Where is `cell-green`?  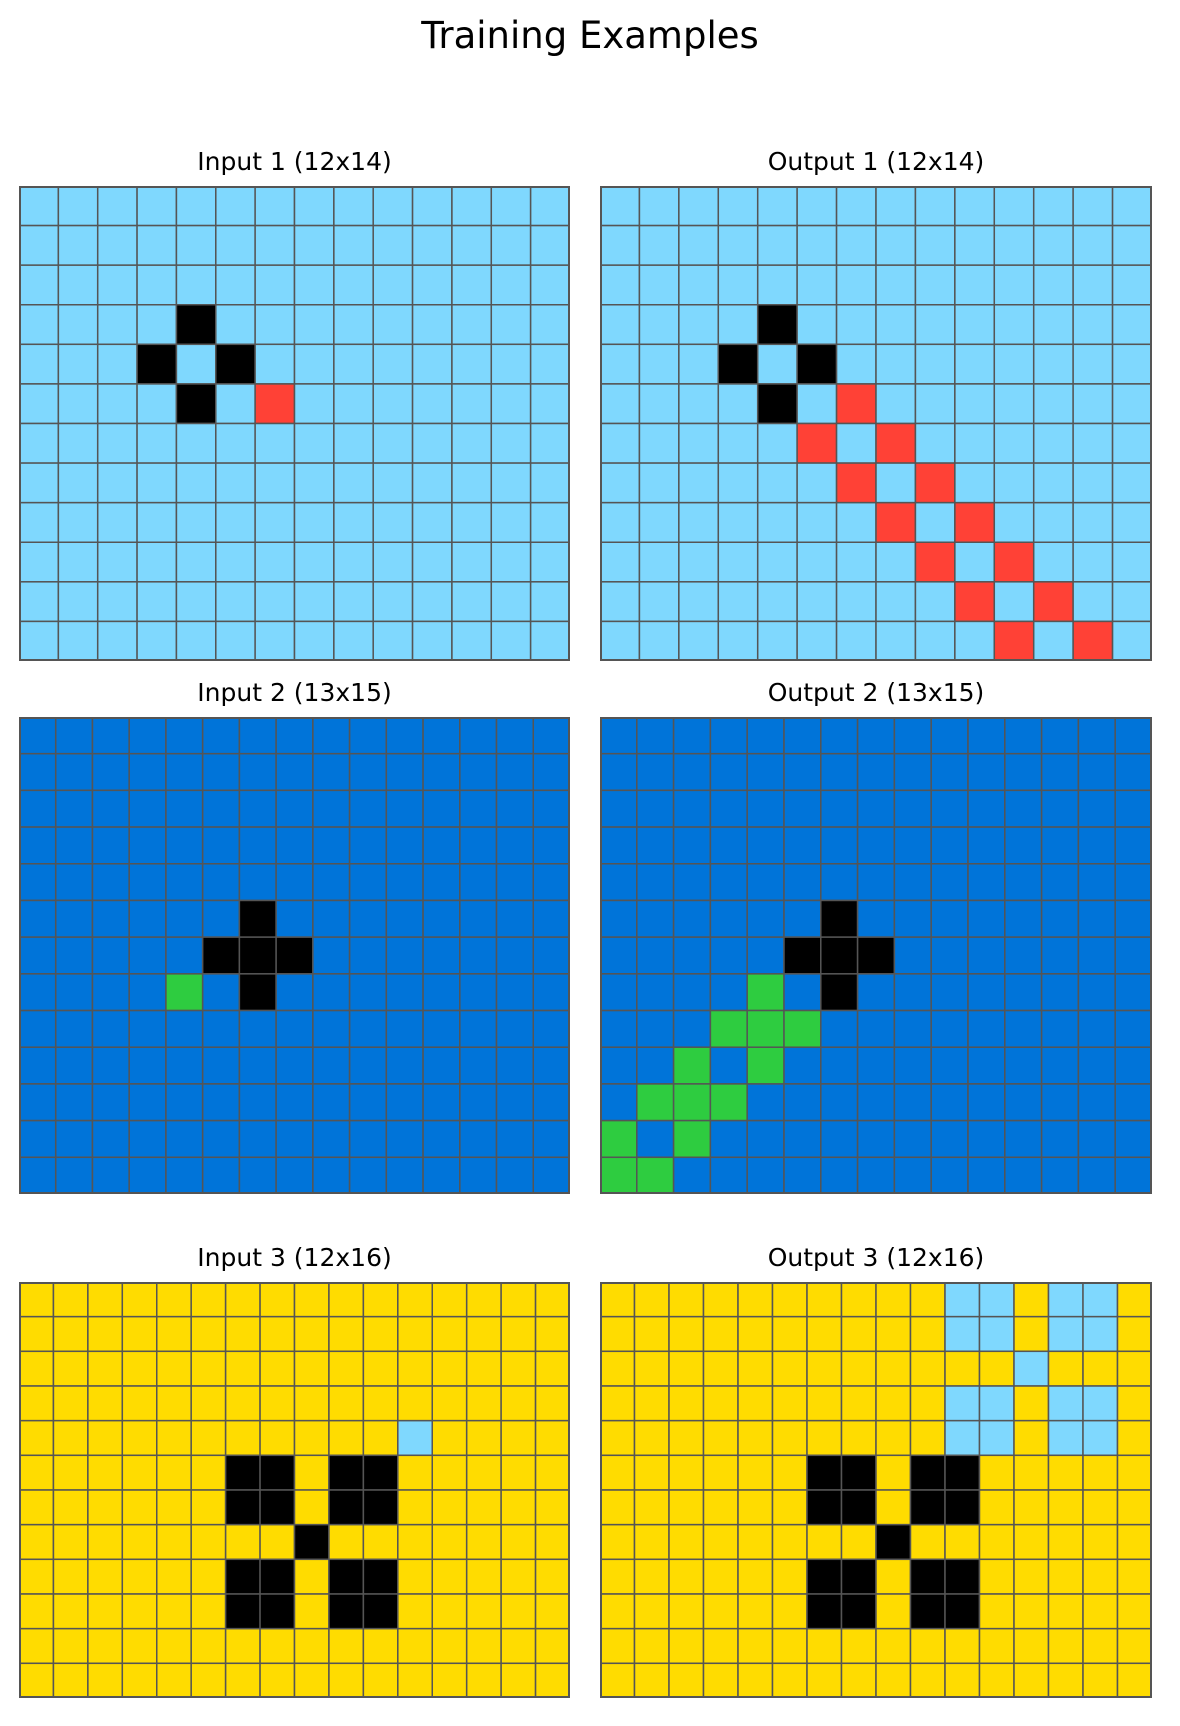 cell-green is located at coordinates (692, 1139).